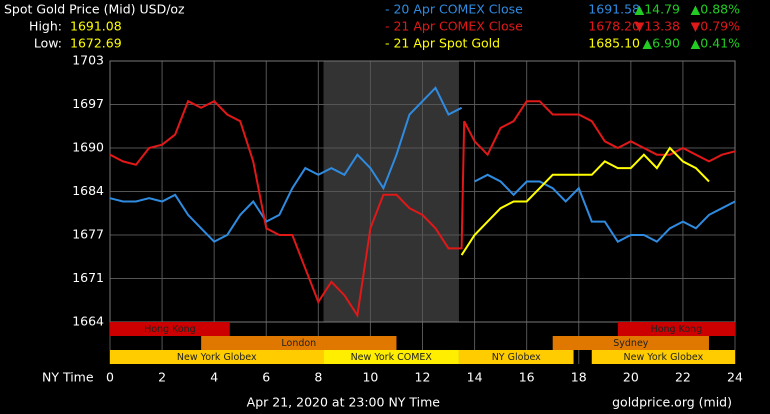  What do you see at coordinates (631, 377) in the screenshot?
I see `x-tick-label: 20` at bounding box center [631, 377].